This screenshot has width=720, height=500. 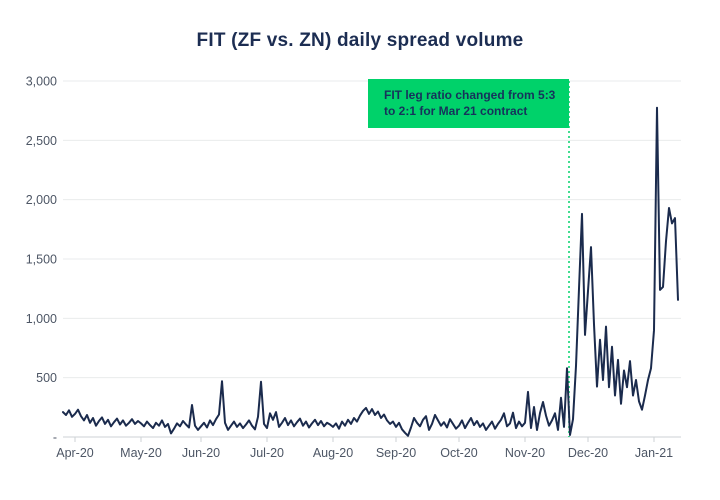 I want to click on x-tick-label: Jul-20, so click(x=267, y=453).